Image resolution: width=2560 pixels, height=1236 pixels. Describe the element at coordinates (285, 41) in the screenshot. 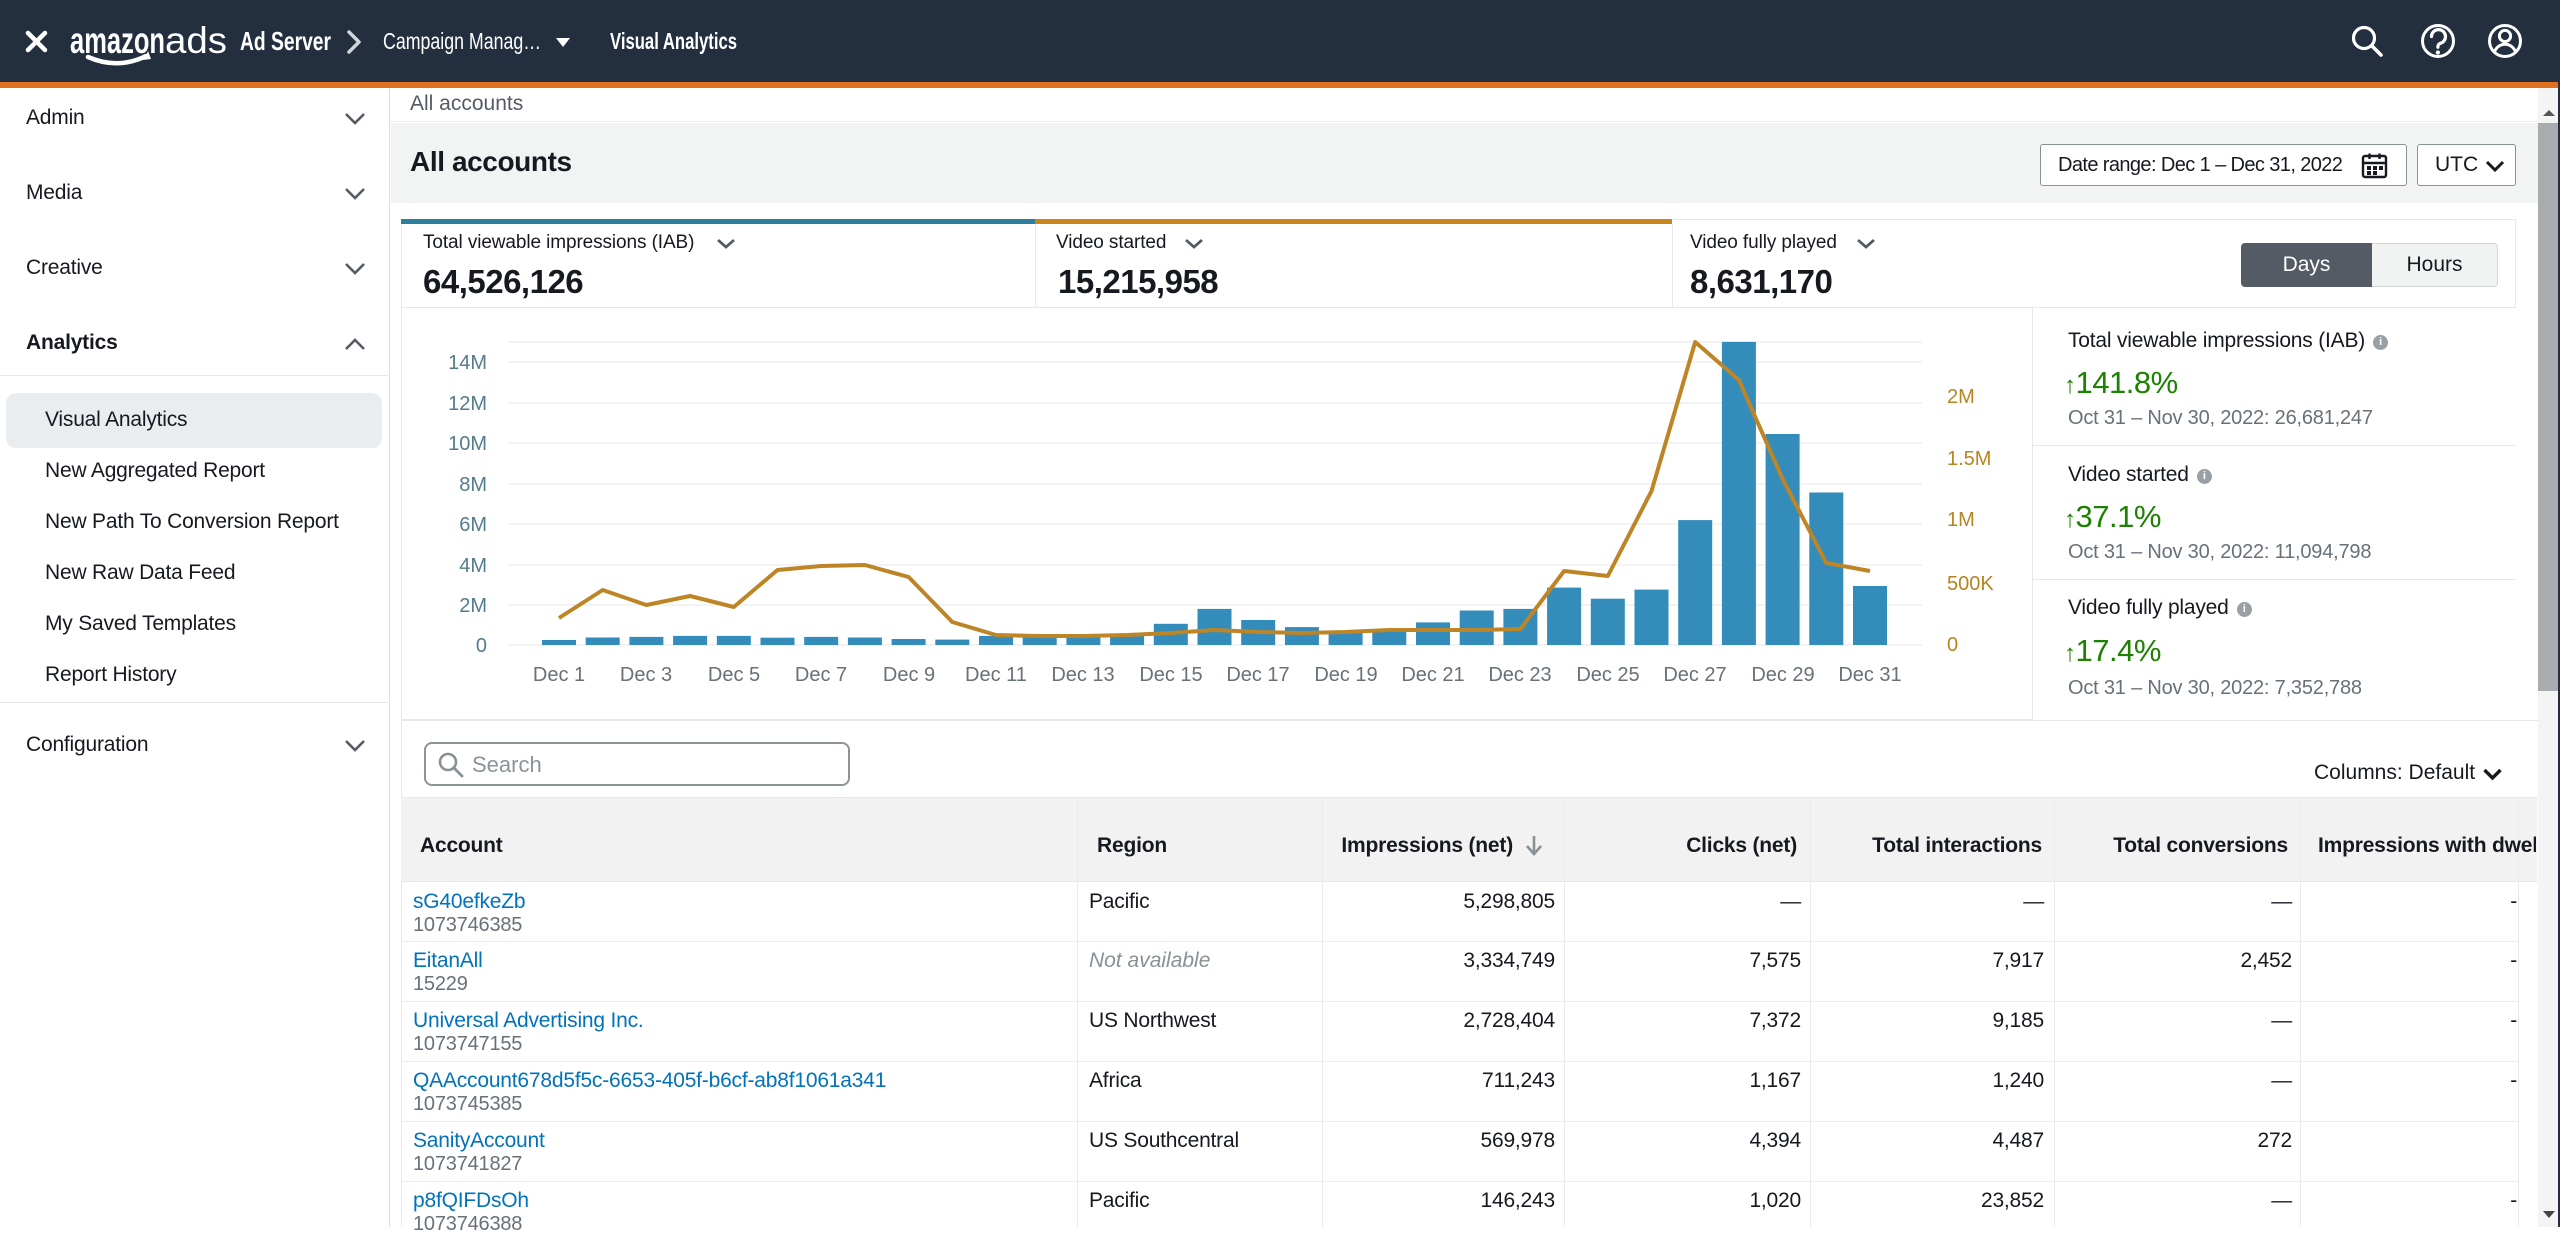

I see `svg-text: Ad Server` at that location.